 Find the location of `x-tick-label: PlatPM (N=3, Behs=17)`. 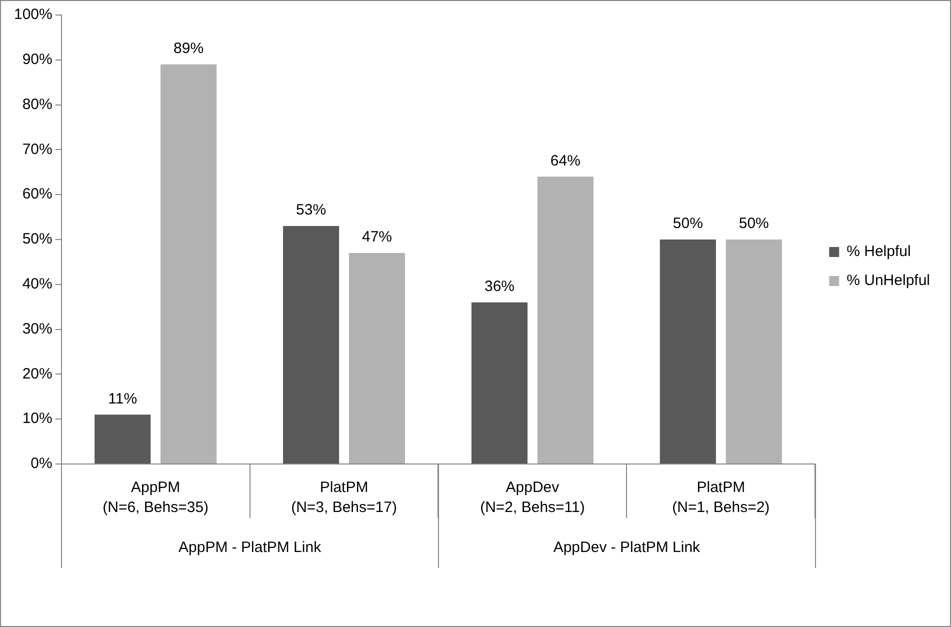

x-tick-label: PlatPM (N=3, Behs=17) is located at coordinates (344, 497).